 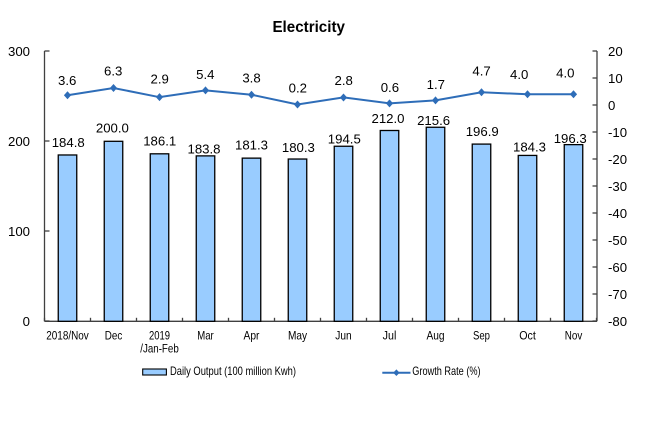 What do you see at coordinates (205, 74) in the screenshot?
I see `svg-text: 5.4` at bounding box center [205, 74].